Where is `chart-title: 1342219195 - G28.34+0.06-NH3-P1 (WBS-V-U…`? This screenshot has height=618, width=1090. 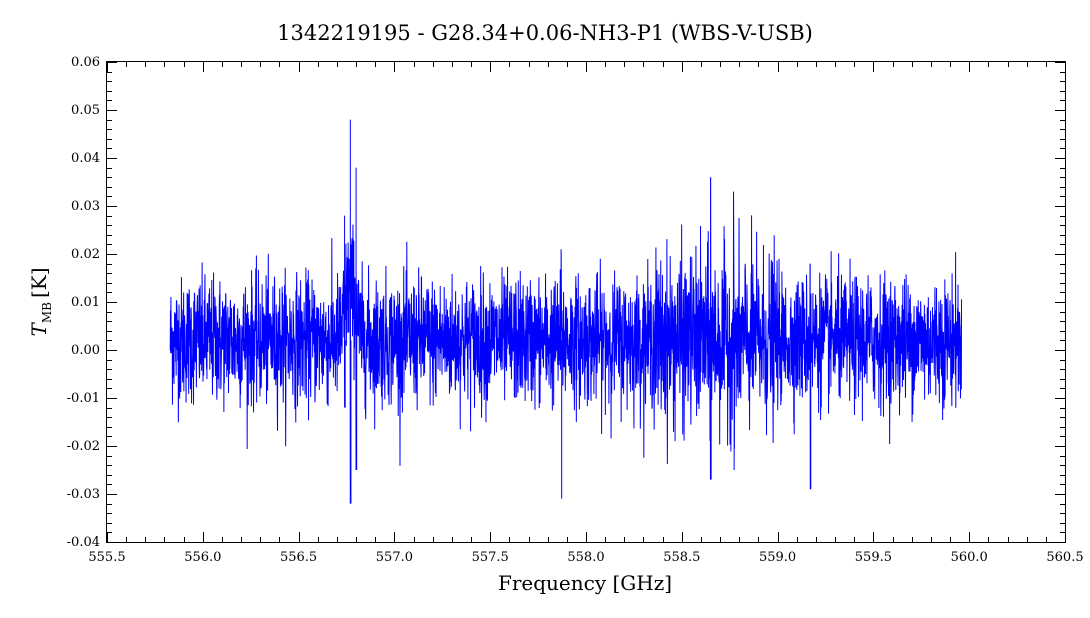 chart-title: 1342219195 - G28.34+0.06-NH3-P1 (WBS-V-U… is located at coordinates (545, 33).